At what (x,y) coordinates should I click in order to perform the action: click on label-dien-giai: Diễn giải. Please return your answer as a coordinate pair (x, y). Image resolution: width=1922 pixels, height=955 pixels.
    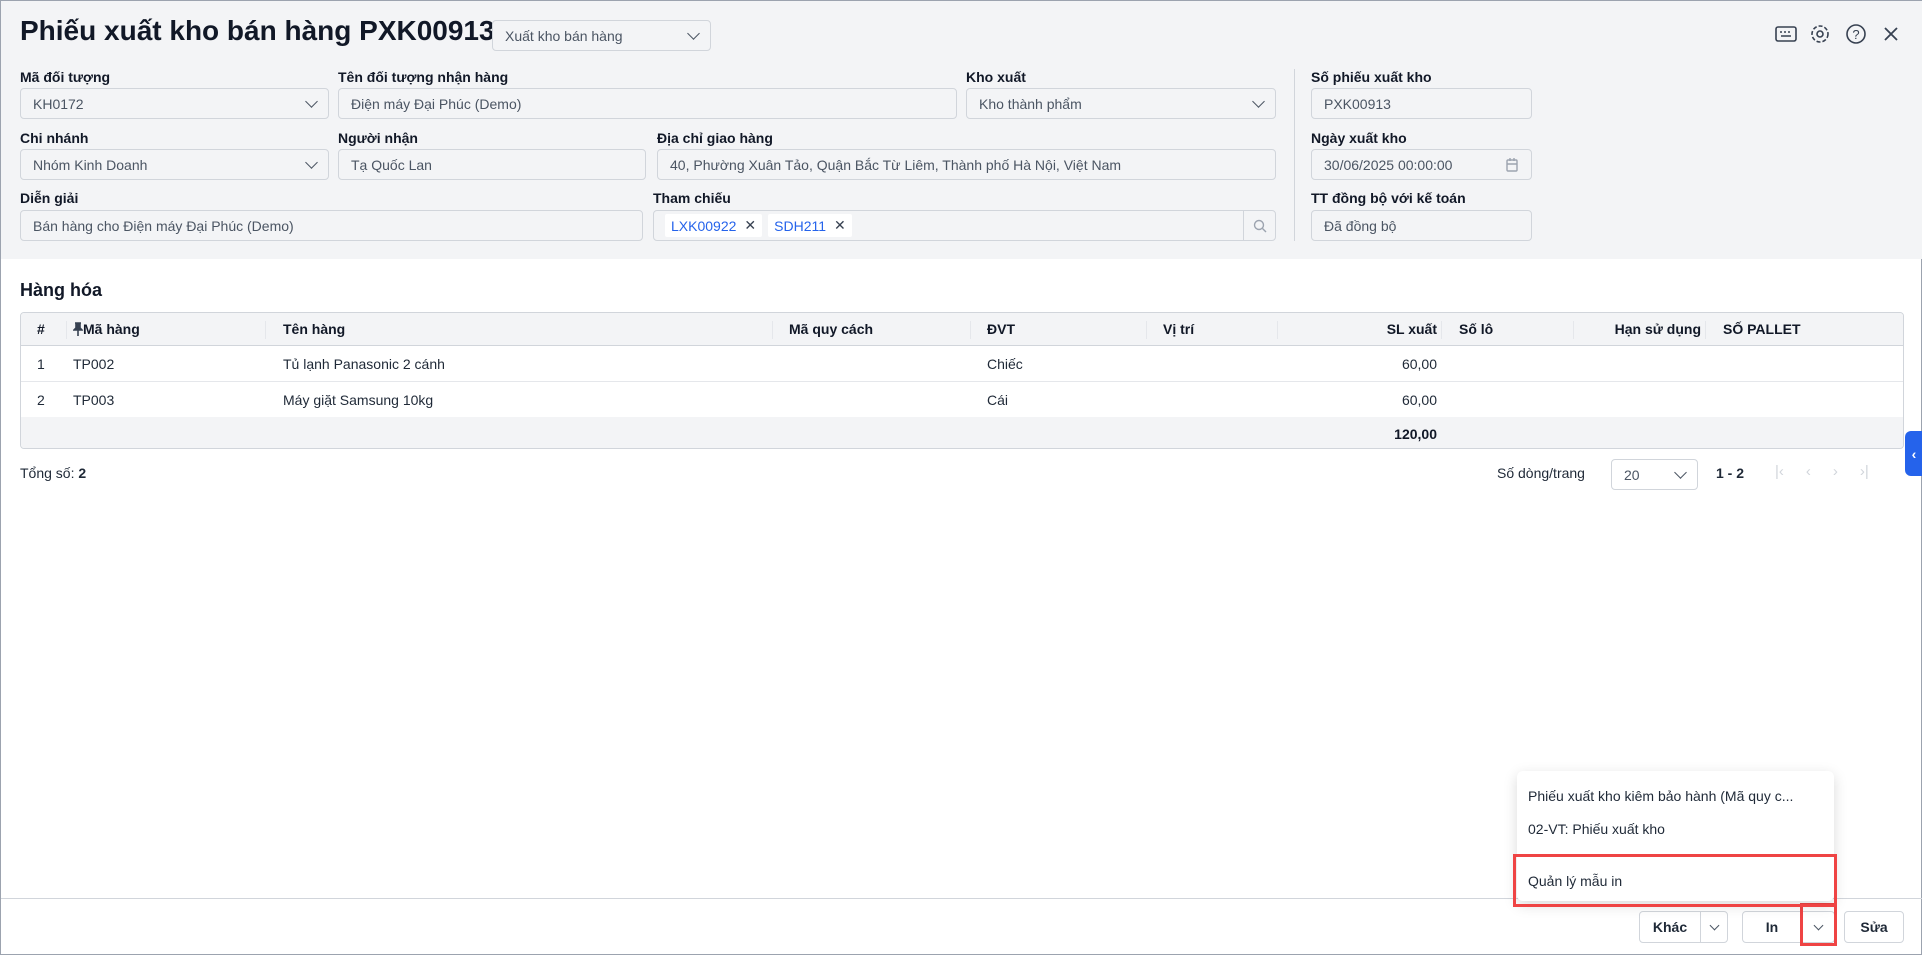
    Looking at the image, I should click on (49, 198).